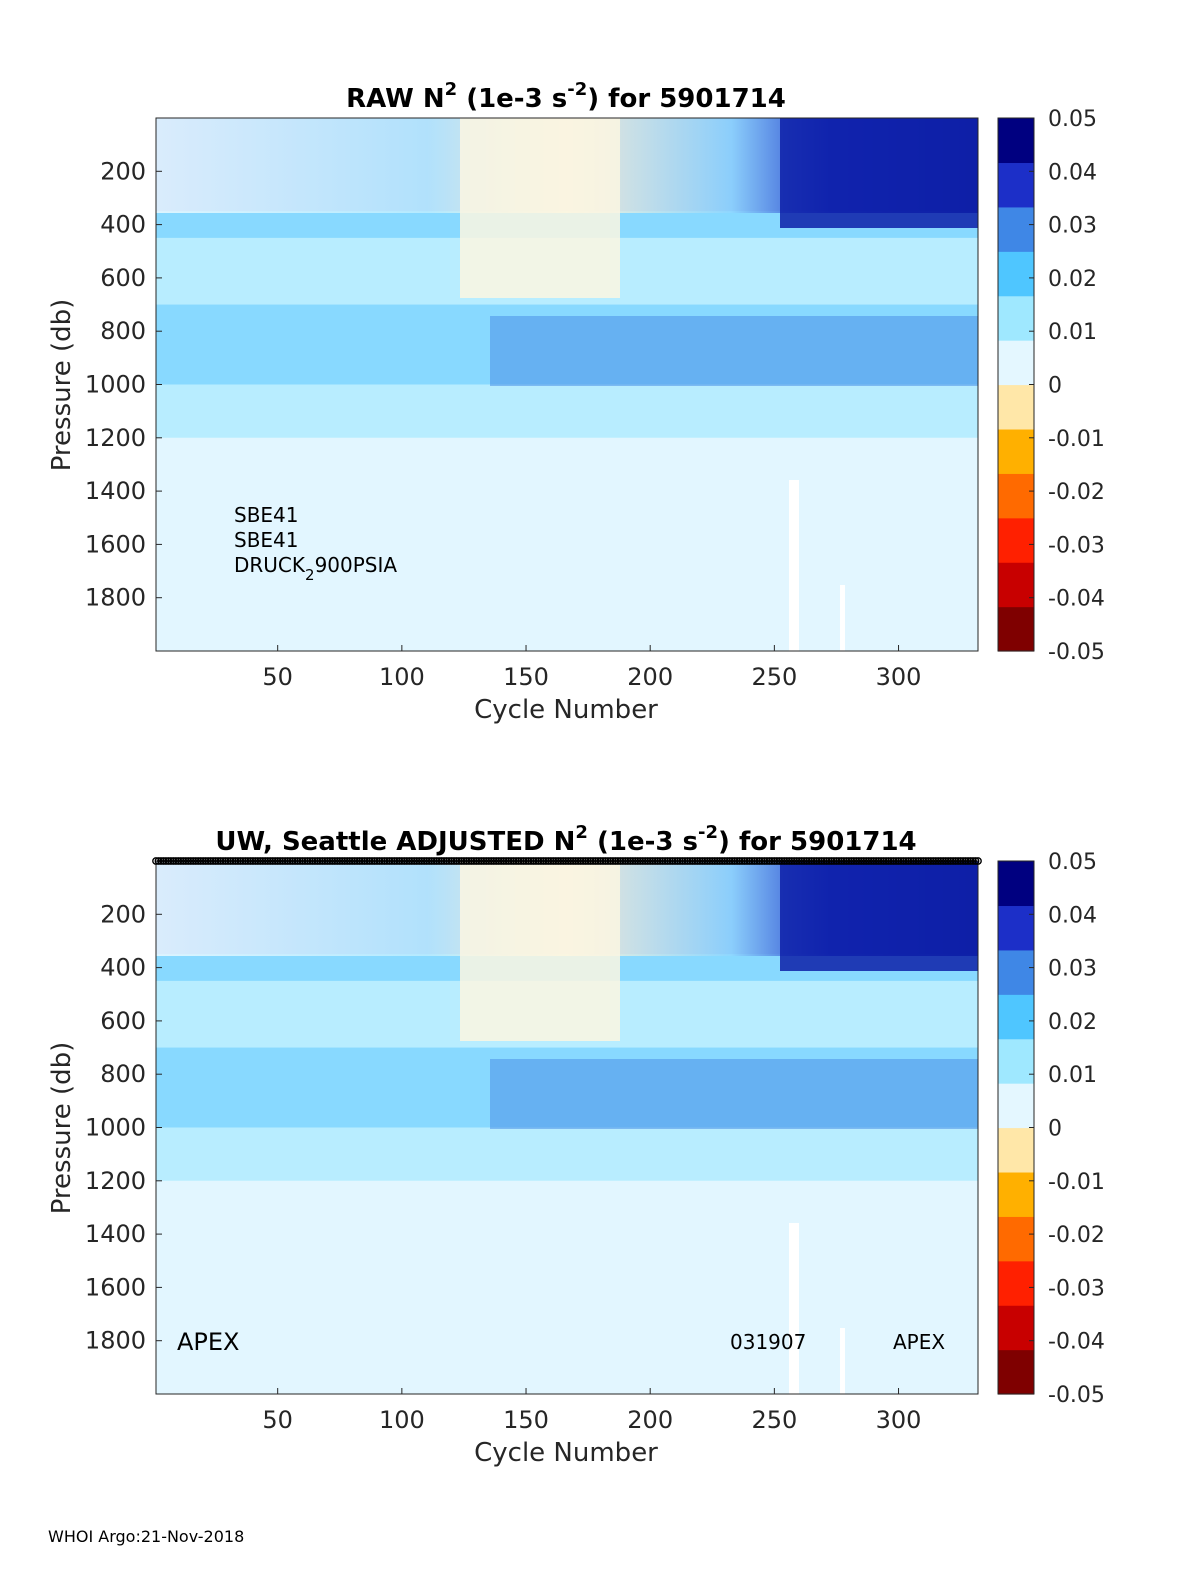  What do you see at coordinates (540, 951) in the screenshot?
I see `low-stratification-patch` at bounding box center [540, 951].